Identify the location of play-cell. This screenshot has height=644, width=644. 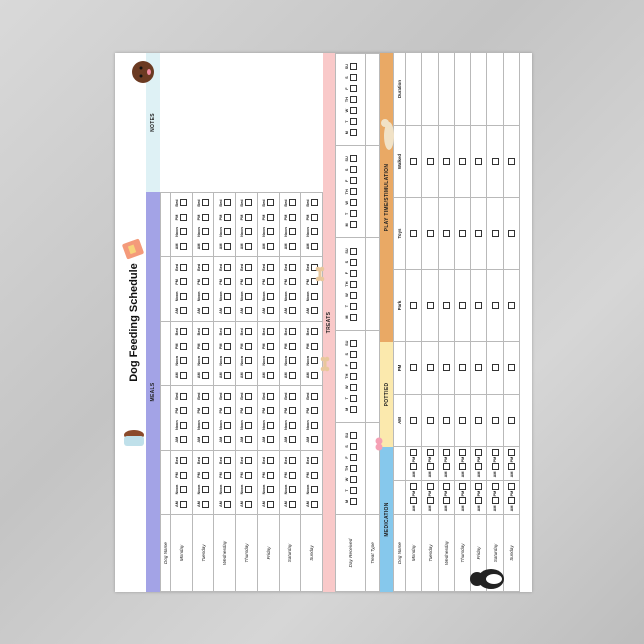
(462, 89).